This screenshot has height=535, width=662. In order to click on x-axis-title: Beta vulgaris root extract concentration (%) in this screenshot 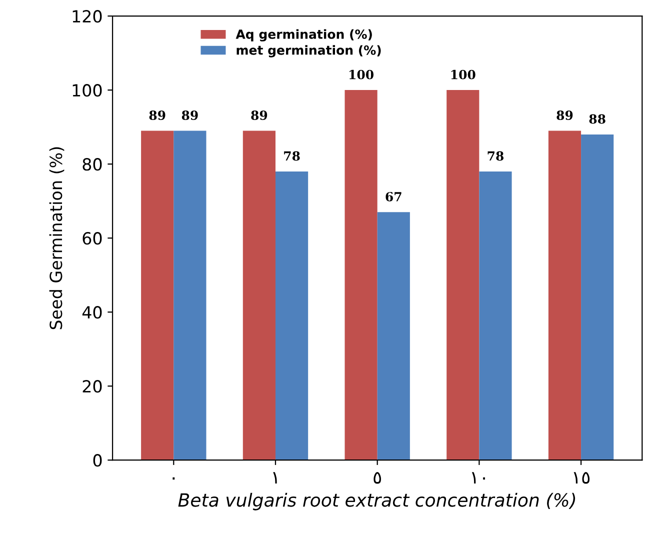, I will do `click(377, 501)`.